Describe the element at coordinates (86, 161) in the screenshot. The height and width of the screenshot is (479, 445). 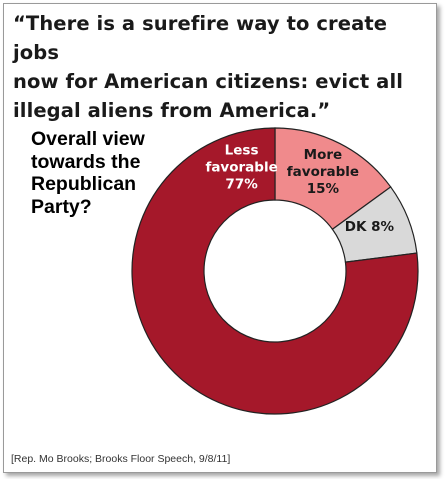
I see `chart-title-line: towards the` at that location.